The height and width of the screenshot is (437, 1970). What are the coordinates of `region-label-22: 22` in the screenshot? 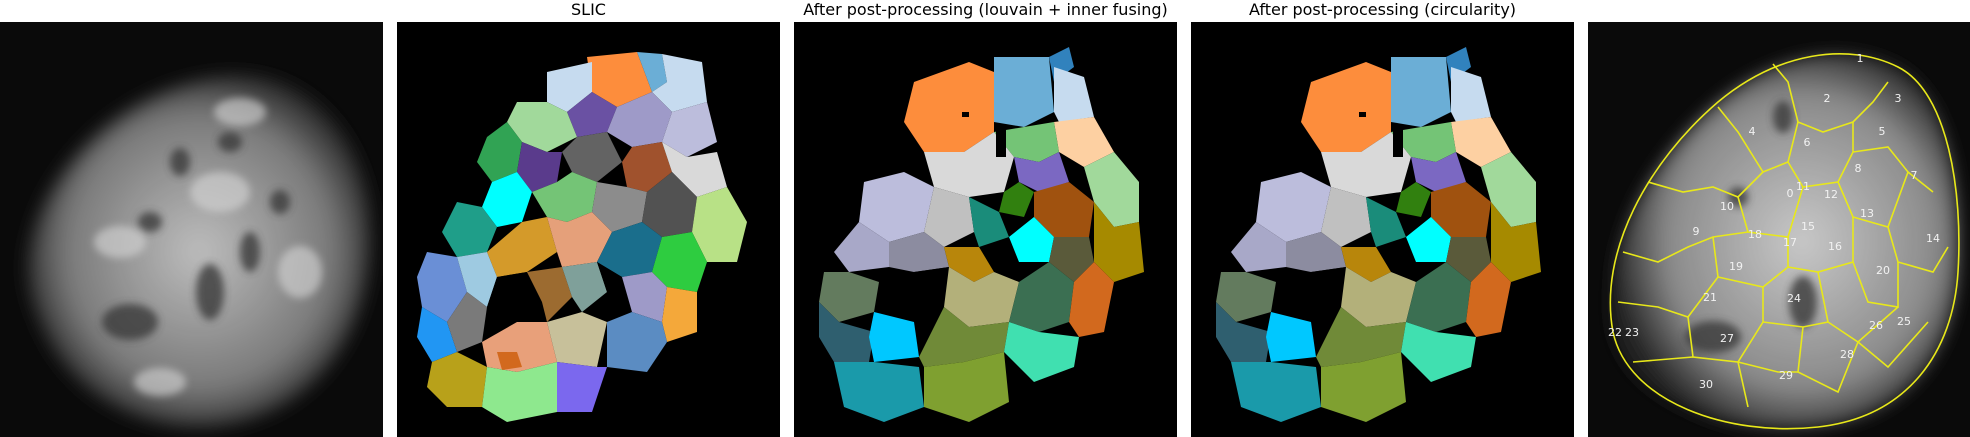 It's located at (1615, 332).